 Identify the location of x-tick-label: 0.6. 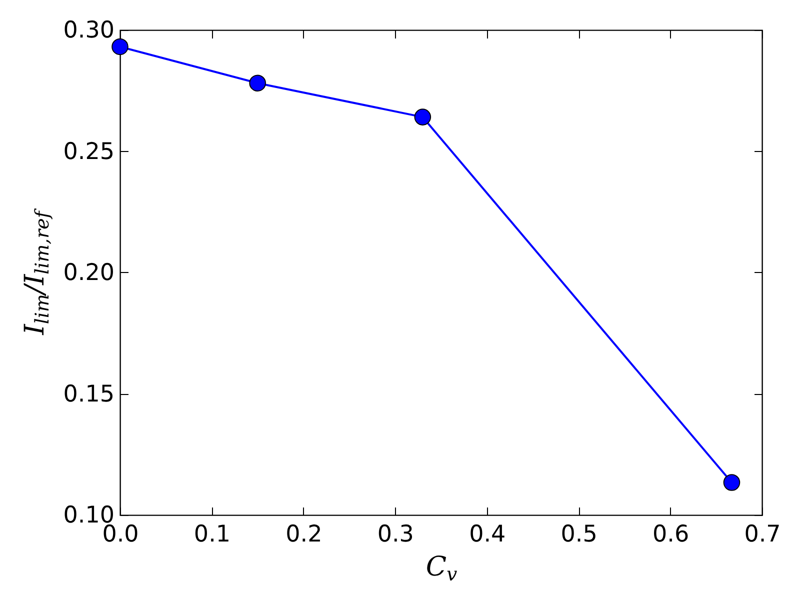
(671, 535).